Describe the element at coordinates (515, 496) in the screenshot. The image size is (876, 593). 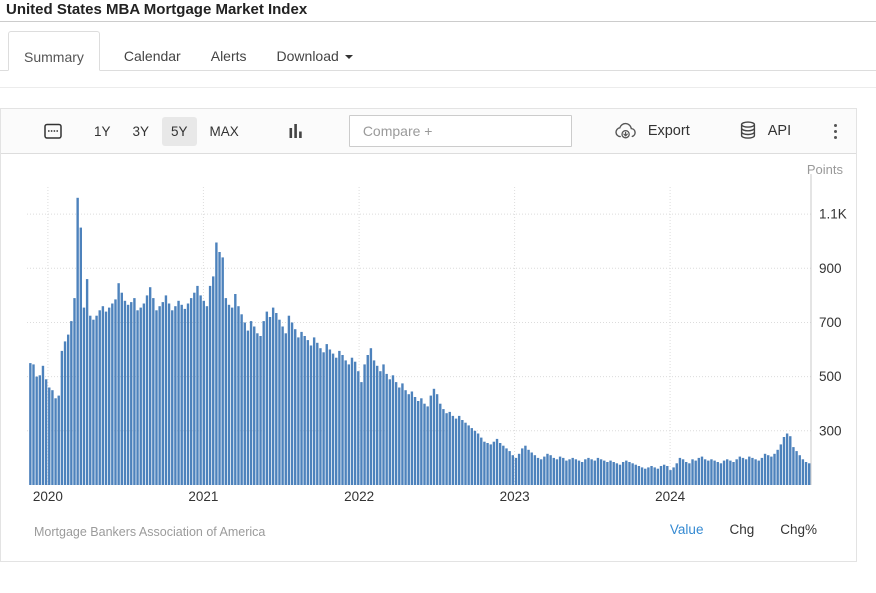
I see `x-tick-label: 2023` at that location.